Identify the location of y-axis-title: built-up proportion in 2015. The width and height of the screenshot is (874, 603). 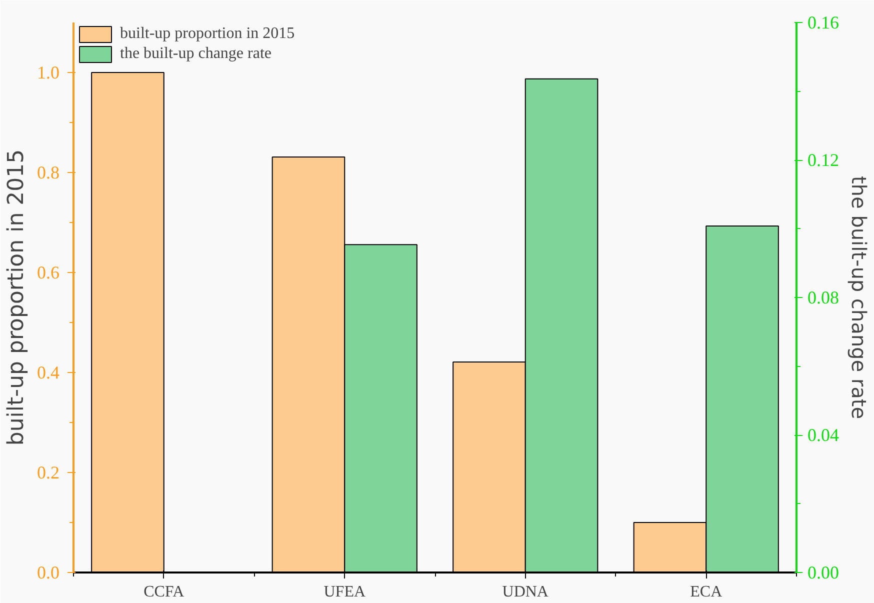
(16, 297).